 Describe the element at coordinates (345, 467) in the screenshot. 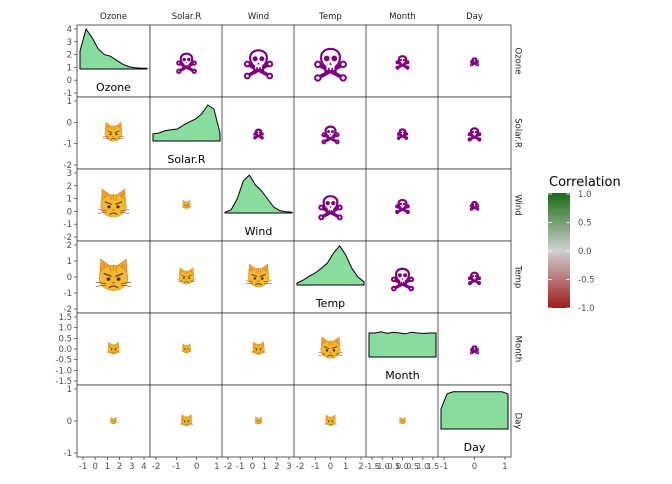

I see `x-tick-label: 1` at that location.